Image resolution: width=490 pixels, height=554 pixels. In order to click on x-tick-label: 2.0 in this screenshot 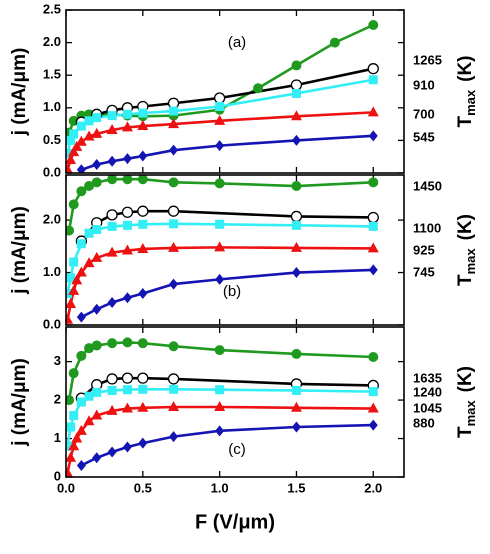, I will do `click(373, 487)`.